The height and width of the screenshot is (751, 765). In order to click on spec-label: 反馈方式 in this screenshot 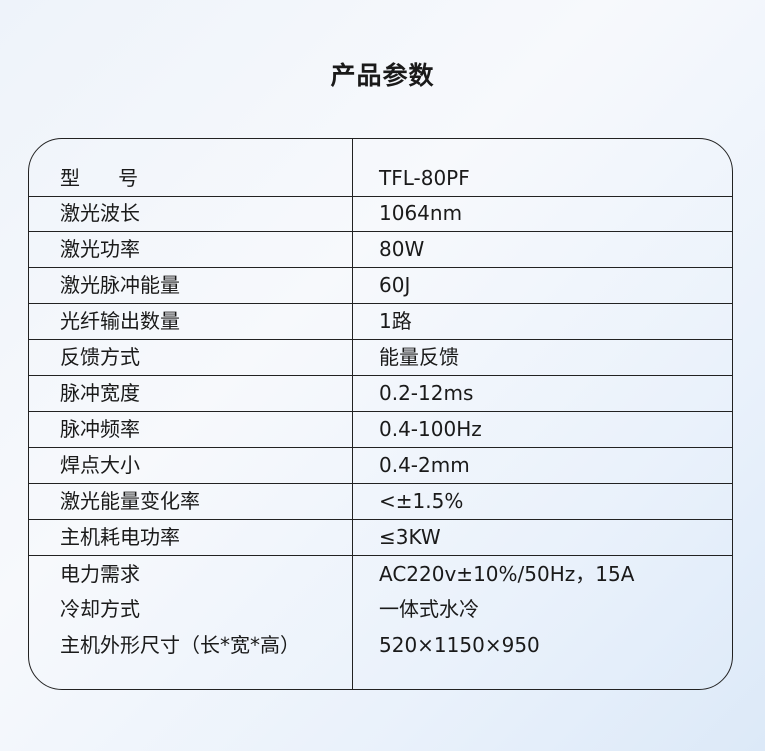, I will do `click(100, 357)`.